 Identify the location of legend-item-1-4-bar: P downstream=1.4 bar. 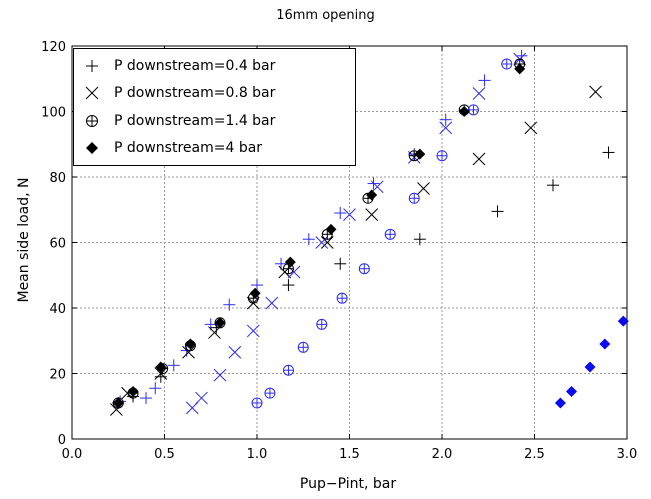
(174, 121).